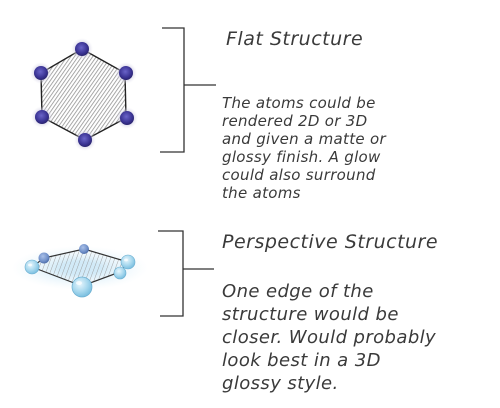 This screenshot has height=408, width=500. I want to click on svg-text: One edge of the, so click(298, 291).